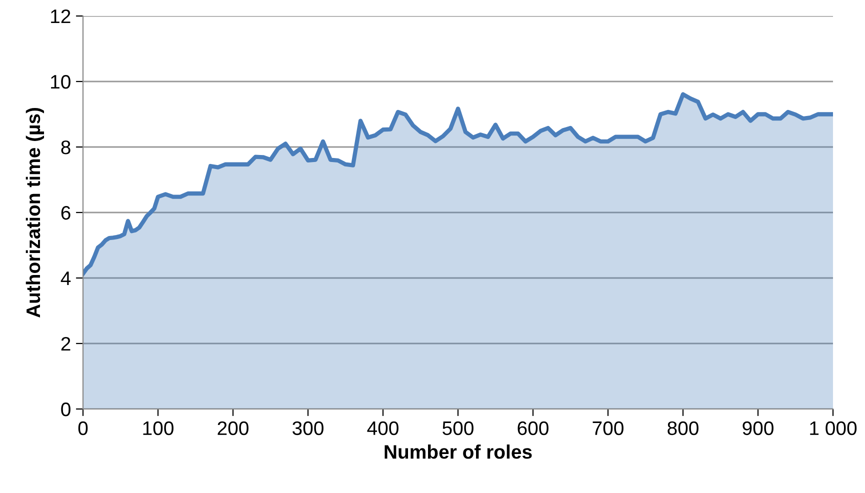 The image size is (865, 493). What do you see at coordinates (65, 409) in the screenshot?
I see `y-tick-label: 0` at bounding box center [65, 409].